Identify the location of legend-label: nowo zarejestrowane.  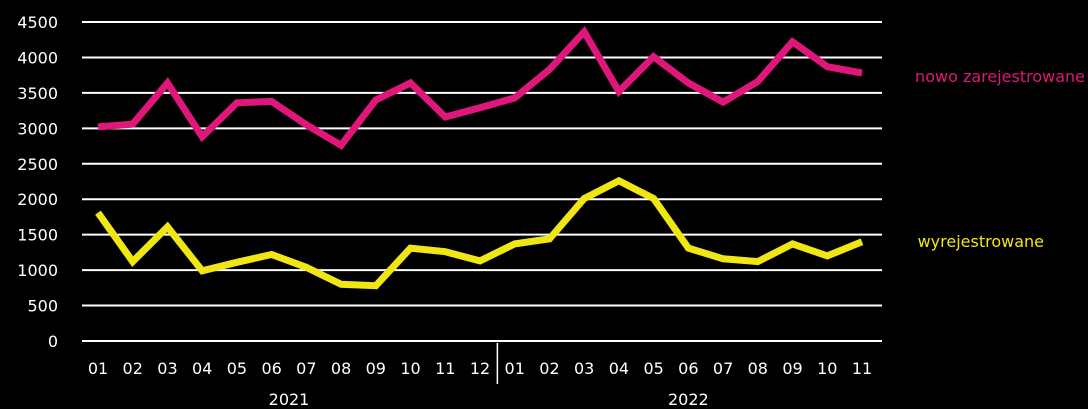
(1000, 76).